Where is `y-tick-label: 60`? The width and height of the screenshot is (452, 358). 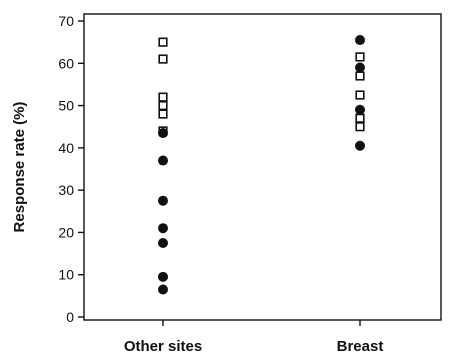
y-tick-label: 60 is located at coordinates (66, 63).